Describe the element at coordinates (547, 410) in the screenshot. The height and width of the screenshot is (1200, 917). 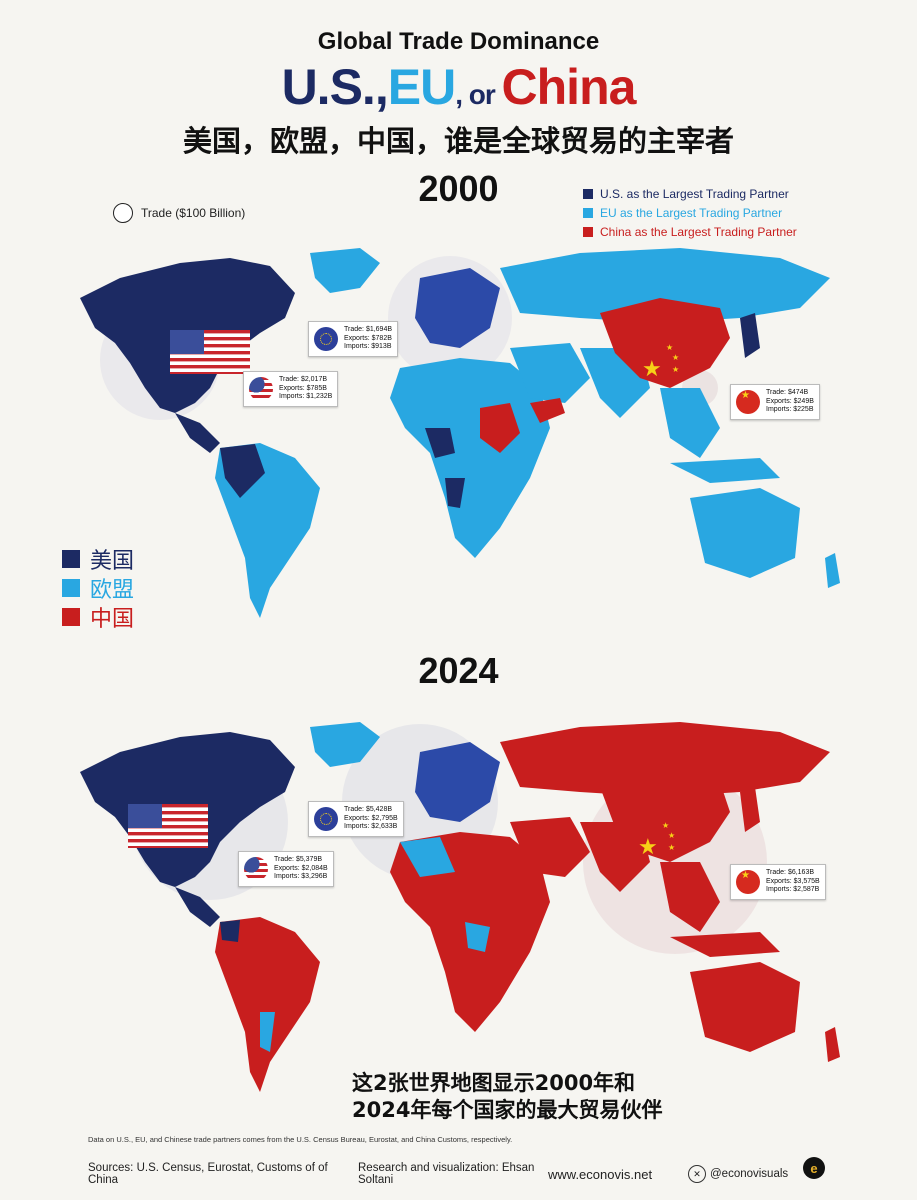
I see `region-yemen-oman` at that location.